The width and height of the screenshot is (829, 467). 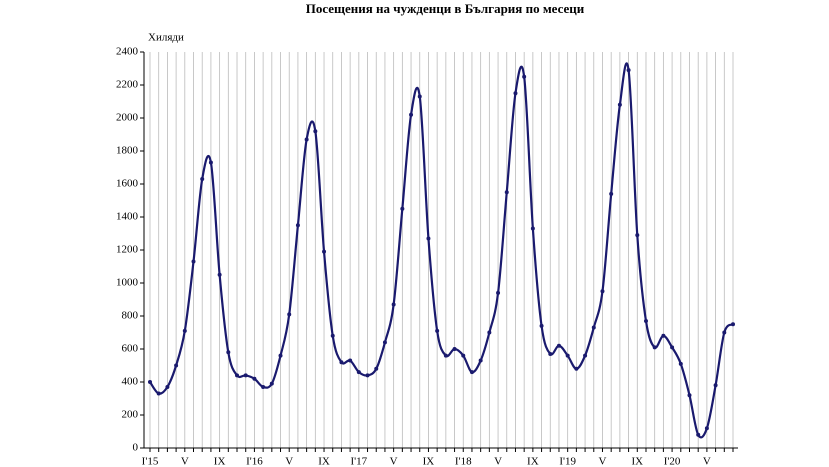 What do you see at coordinates (359, 461) in the screenshot?
I see `x-tick-label: I'17` at bounding box center [359, 461].